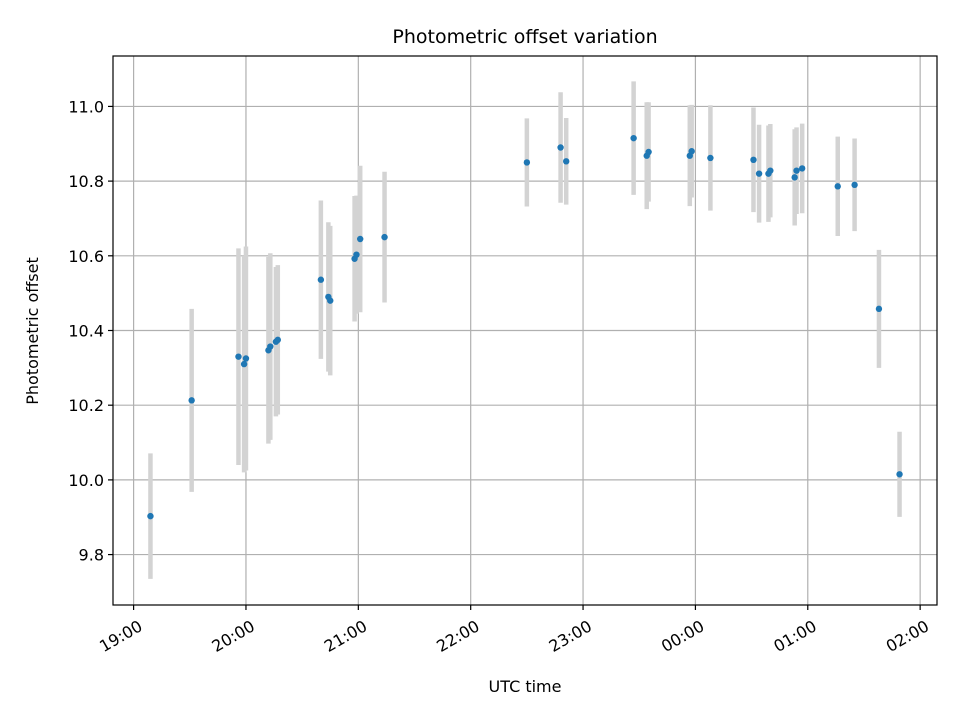  Describe the element at coordinates (86, 480) in the screenshot. I see `y-tick-label: 10.0` at that location.